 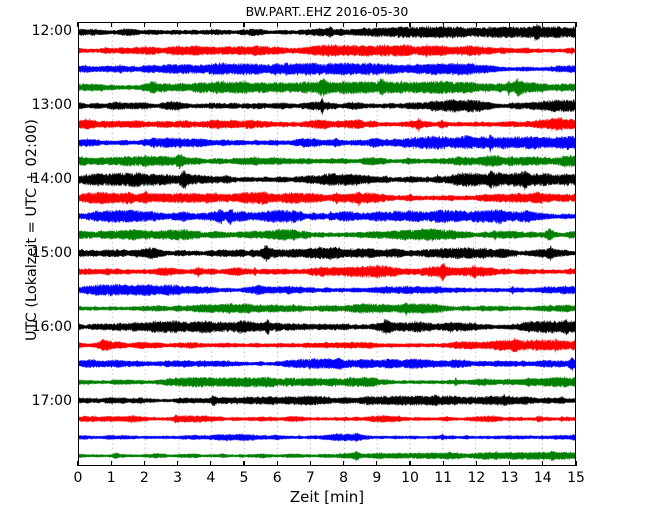 I want to click on x-tick-label: 4, so click(x=211, y=478).